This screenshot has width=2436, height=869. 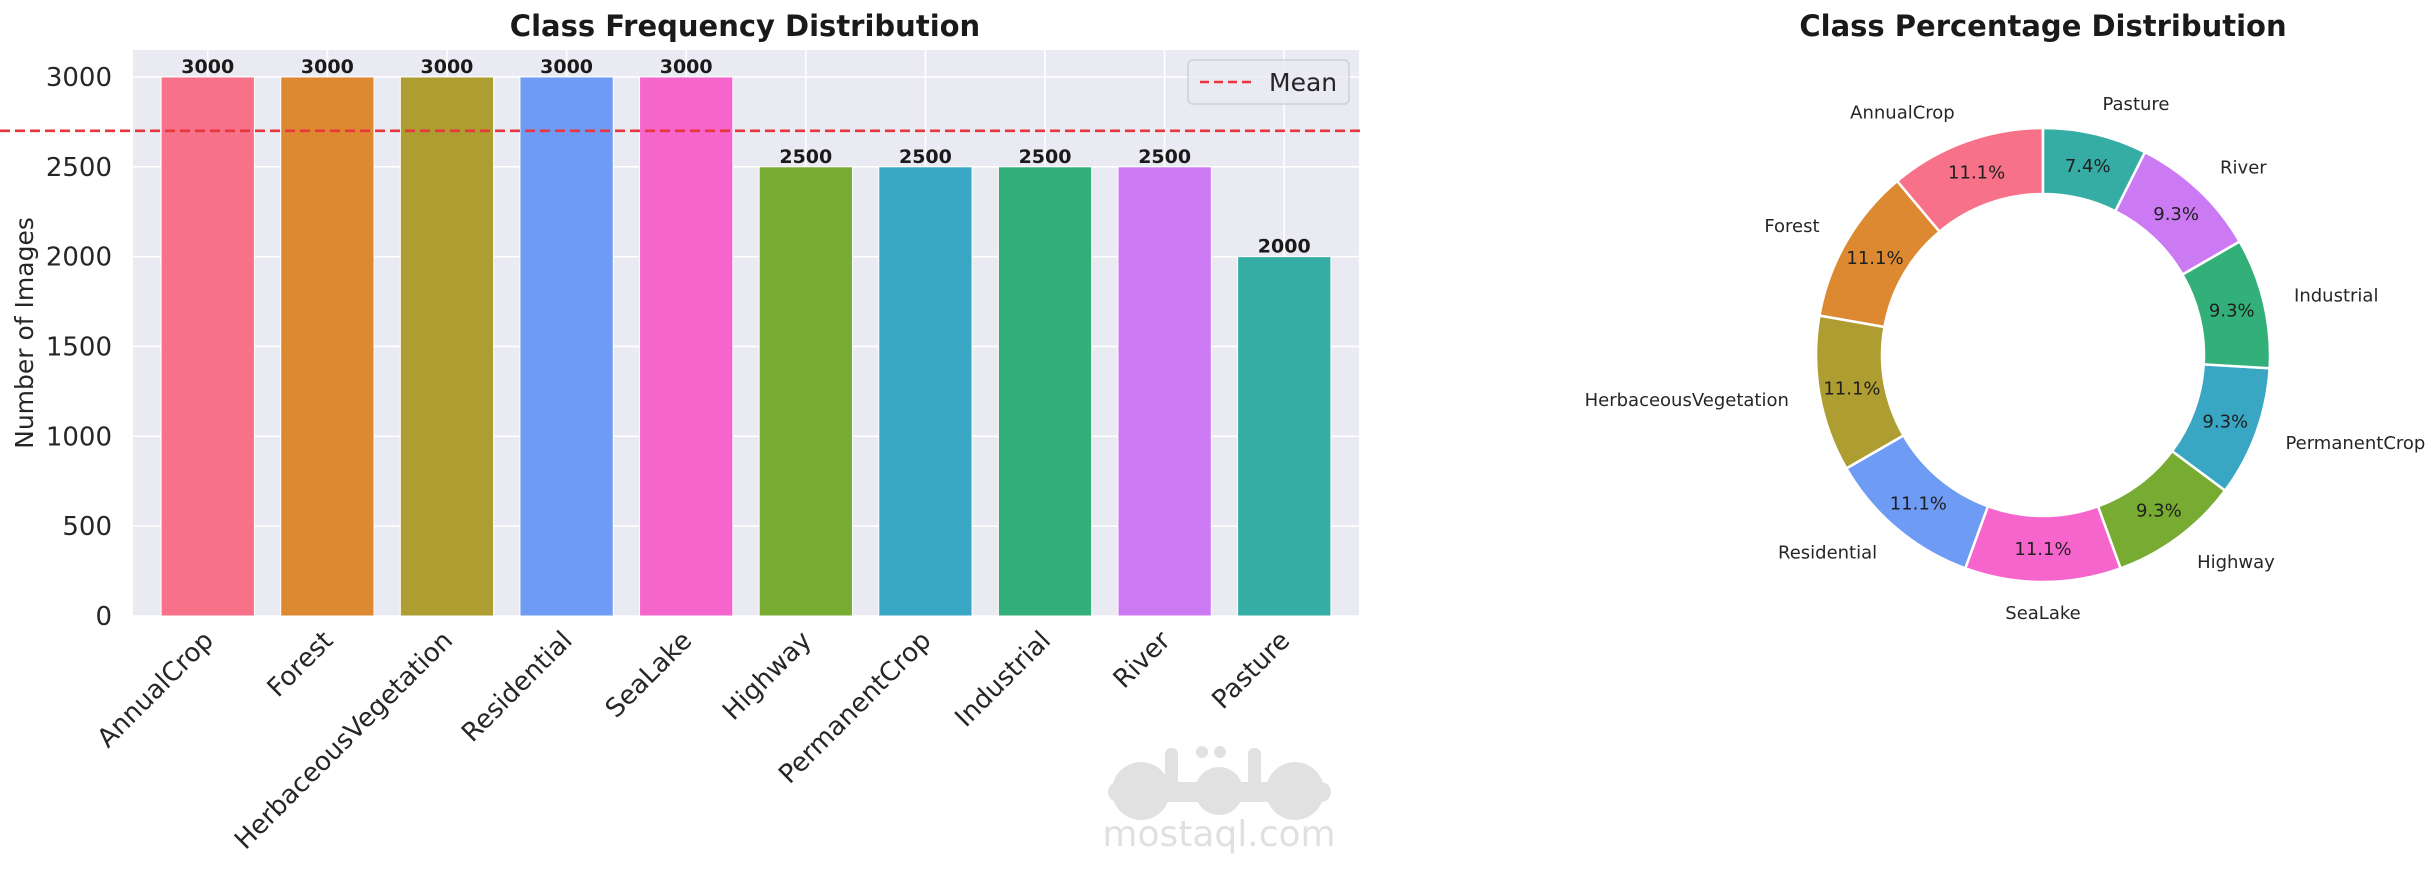 I want to click on donut-chart-title: Class Percentage Distribution, so click(x=2042, y=26).